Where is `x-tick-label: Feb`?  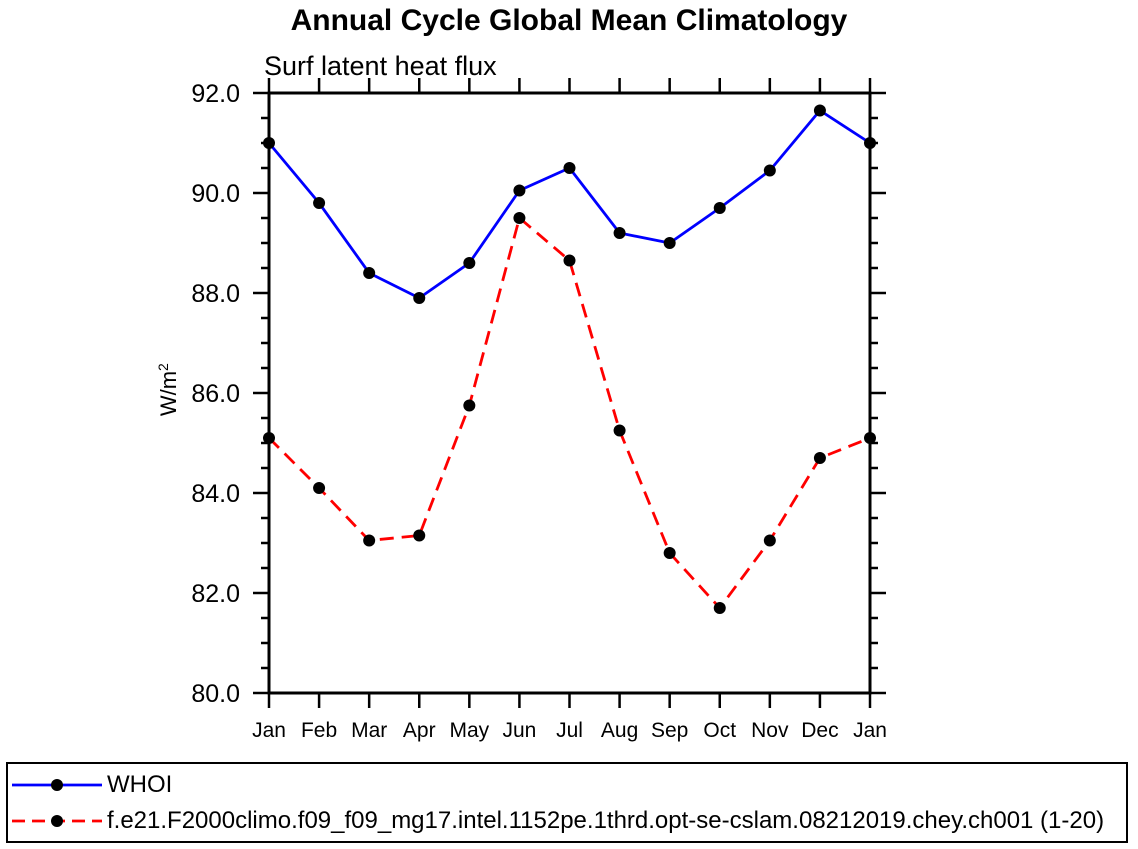 x-tick-label: Feb is located at coordinates (319, 730).